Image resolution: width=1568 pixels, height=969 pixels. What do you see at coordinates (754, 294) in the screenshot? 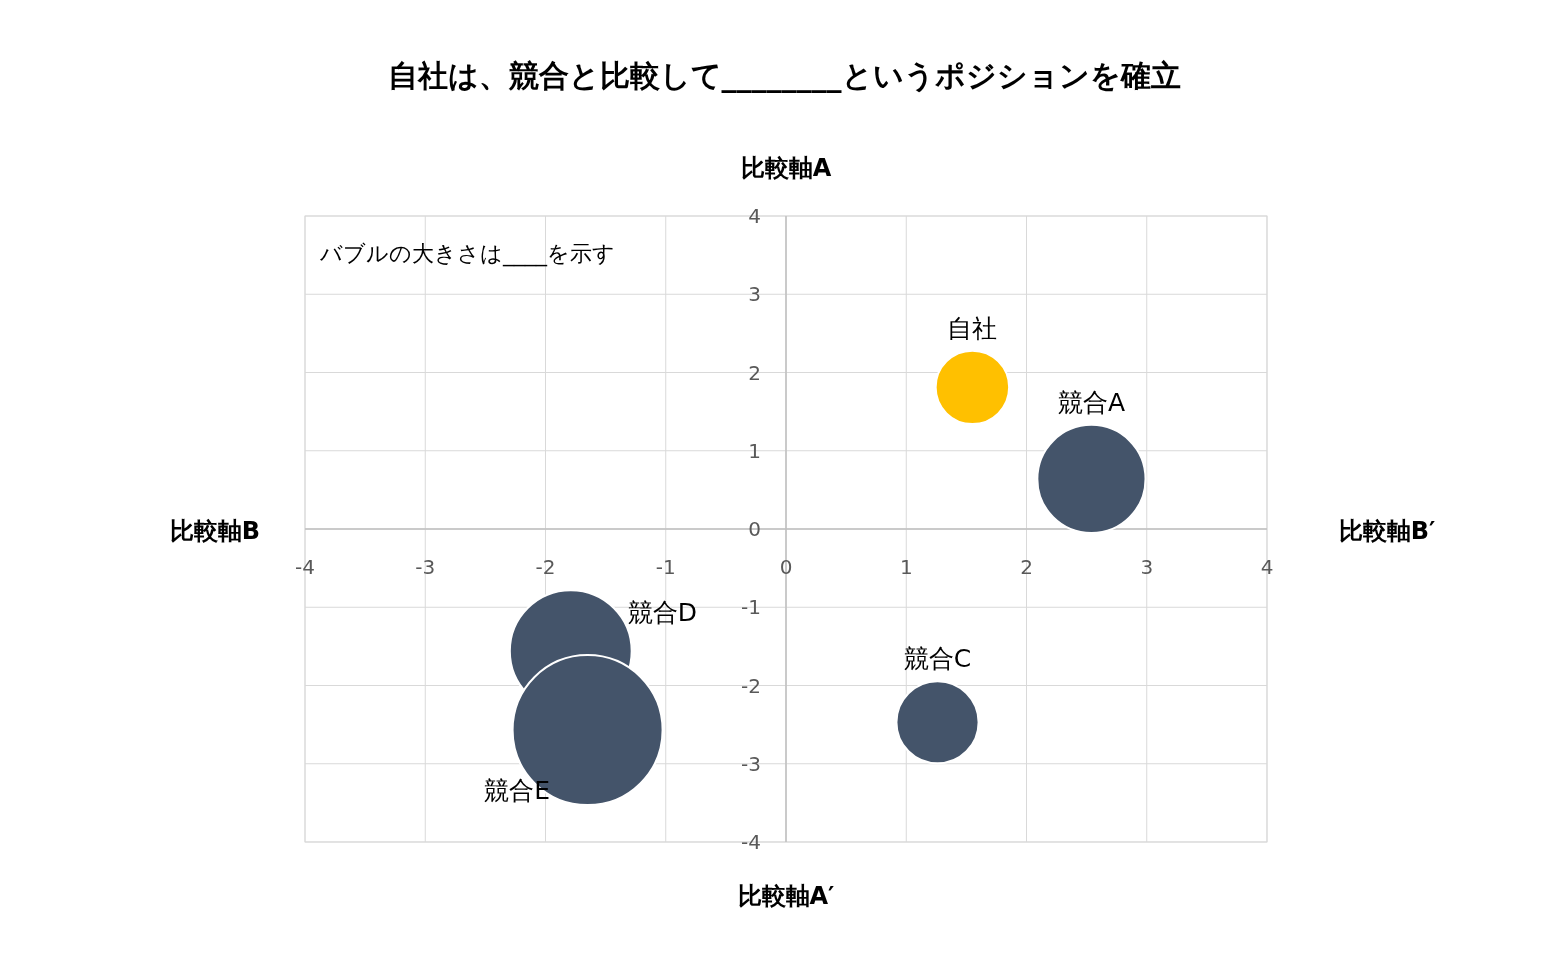
I see `y-tick-label: 3` at bounding box center [754, 294].